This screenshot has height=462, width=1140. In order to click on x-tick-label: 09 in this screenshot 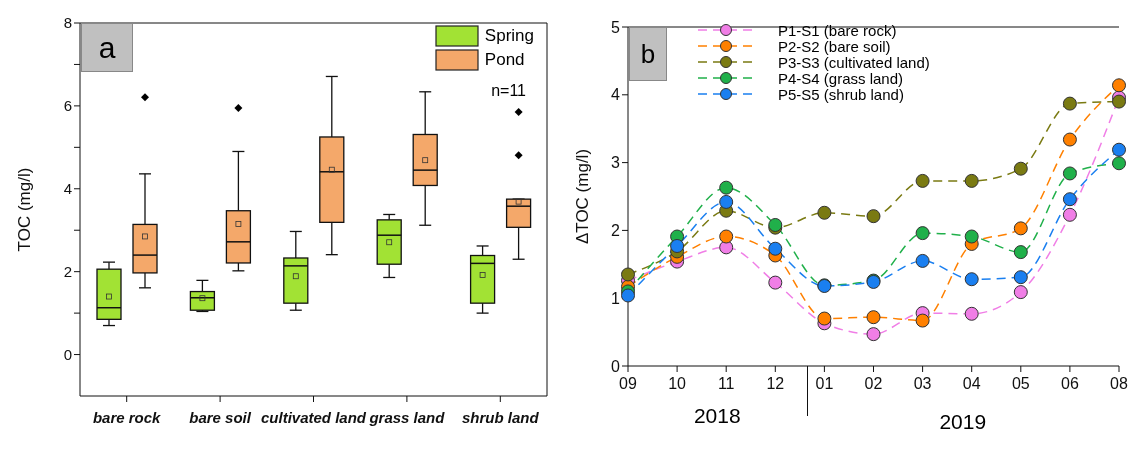, I will do `click(628, 384)`.